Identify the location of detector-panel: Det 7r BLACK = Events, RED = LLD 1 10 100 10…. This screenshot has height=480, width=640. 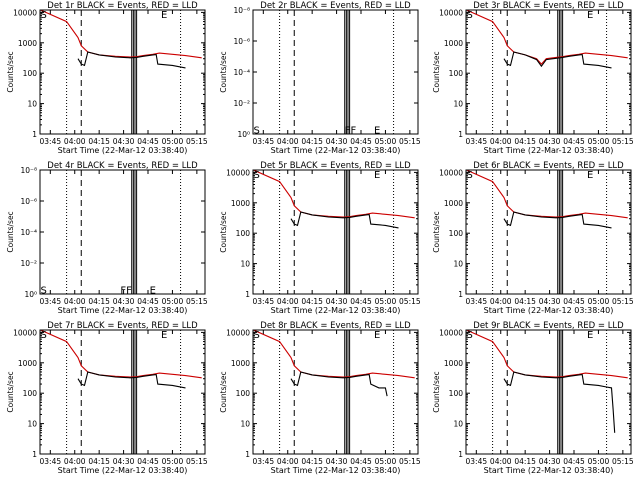
(107, 398).